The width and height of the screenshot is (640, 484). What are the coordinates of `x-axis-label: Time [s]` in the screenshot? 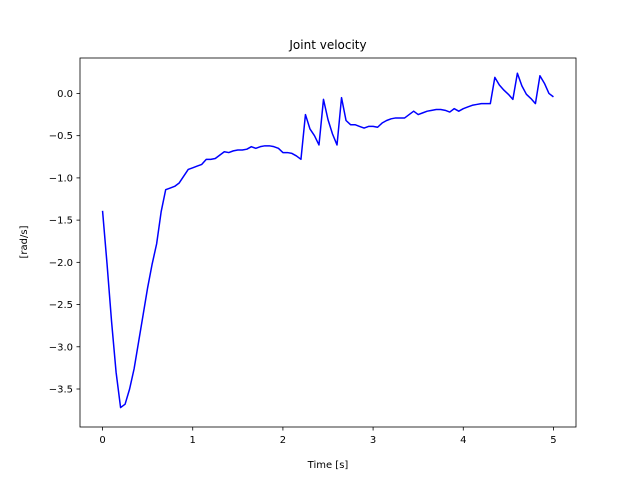 It's located at (328, 465).